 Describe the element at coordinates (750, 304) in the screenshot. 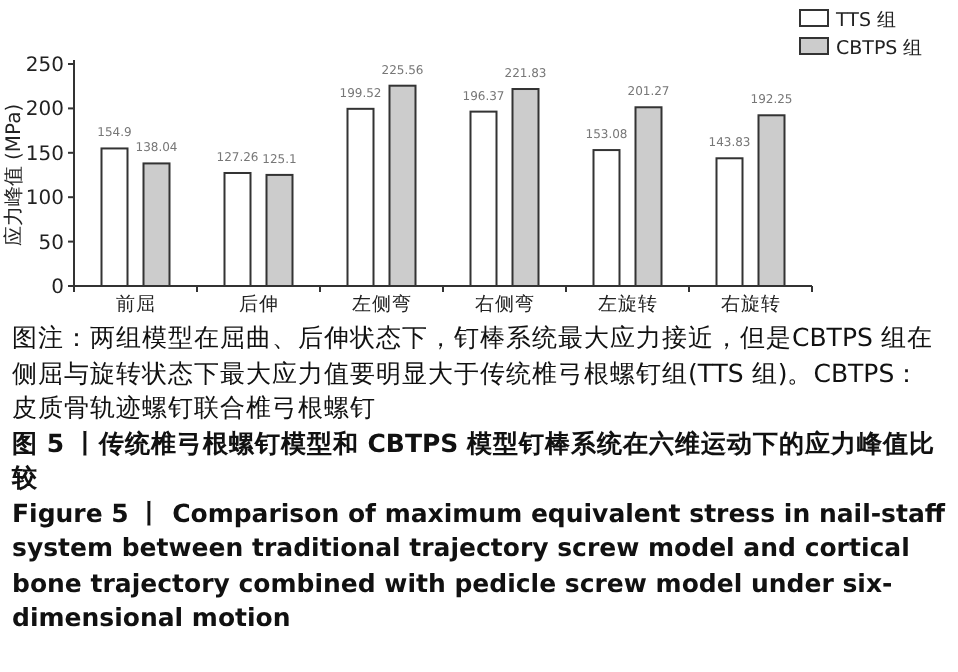

I see `x-tick-label: 右旋转` at that location.